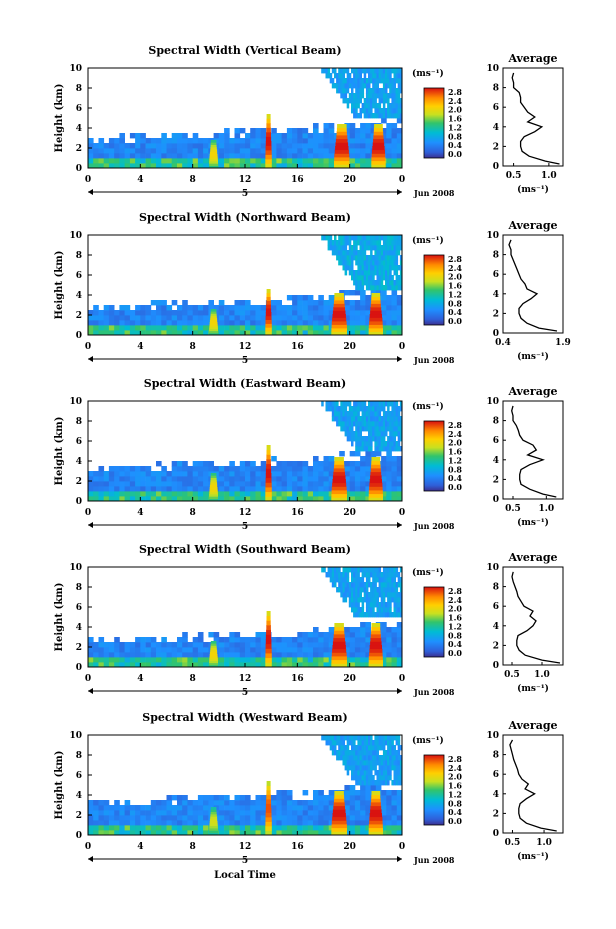 The width and height of the screenshot is (616, 929). What do you see at coordinates (399, 359) in the screenshot?
I see `day-bar-right-arrow` at bounding box center [399, 359].